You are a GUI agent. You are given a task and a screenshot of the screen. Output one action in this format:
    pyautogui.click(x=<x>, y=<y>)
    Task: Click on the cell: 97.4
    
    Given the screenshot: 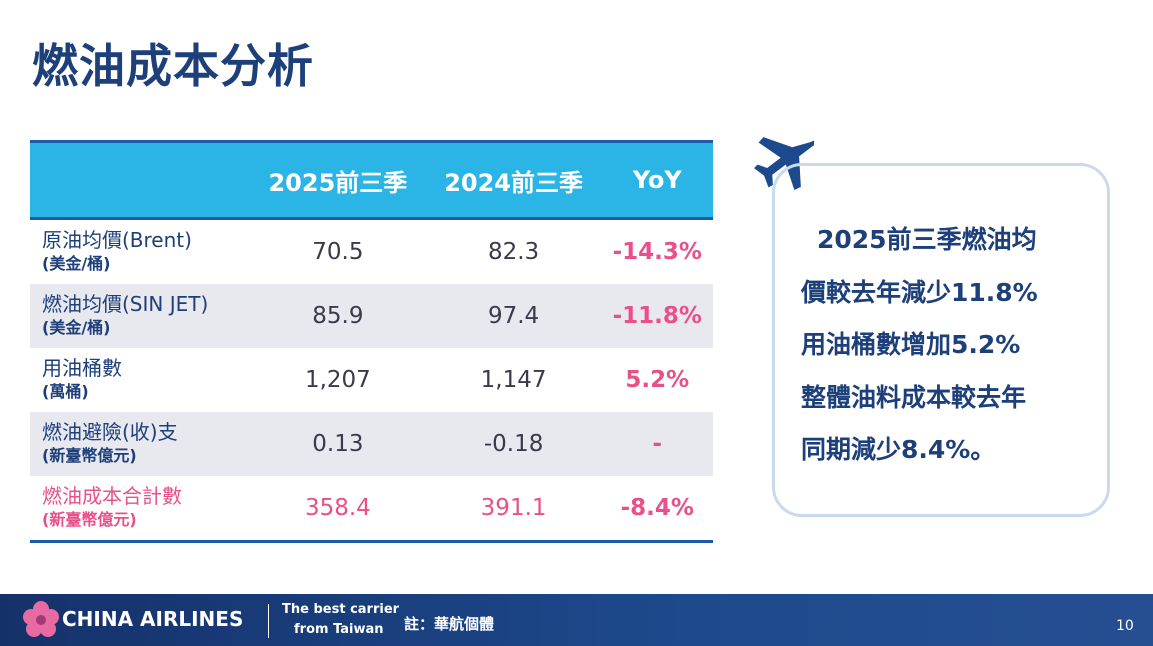 What is the action you would take?
    pyautogui.click(x=513, y=316)
    